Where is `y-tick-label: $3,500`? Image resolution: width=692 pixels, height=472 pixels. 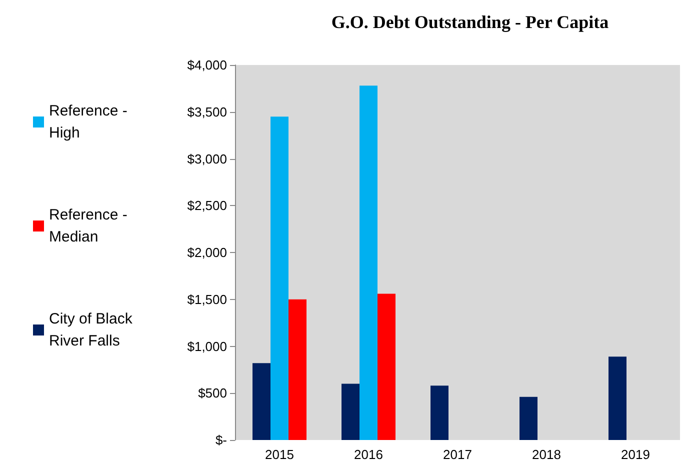
y-tick-label: $3,500 is located at coordinates (207, 112).